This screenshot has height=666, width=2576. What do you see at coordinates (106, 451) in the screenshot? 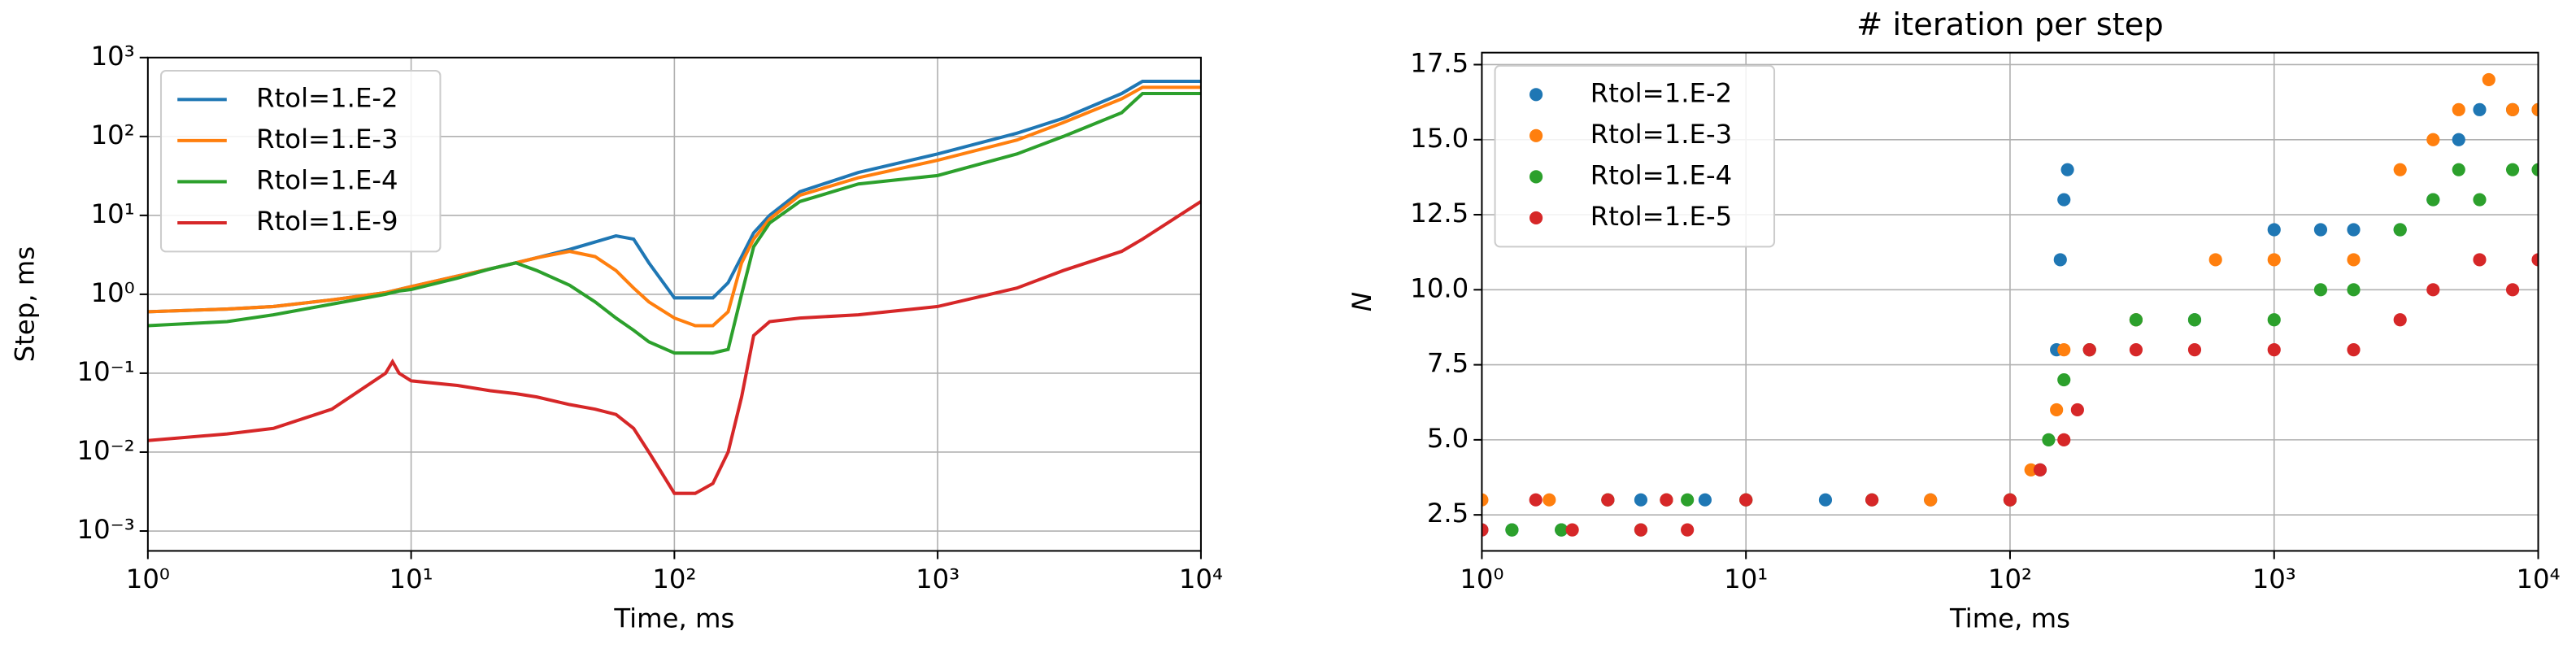
I see `y-tick-label: 10⁻²` at bounding box center [106, 451].